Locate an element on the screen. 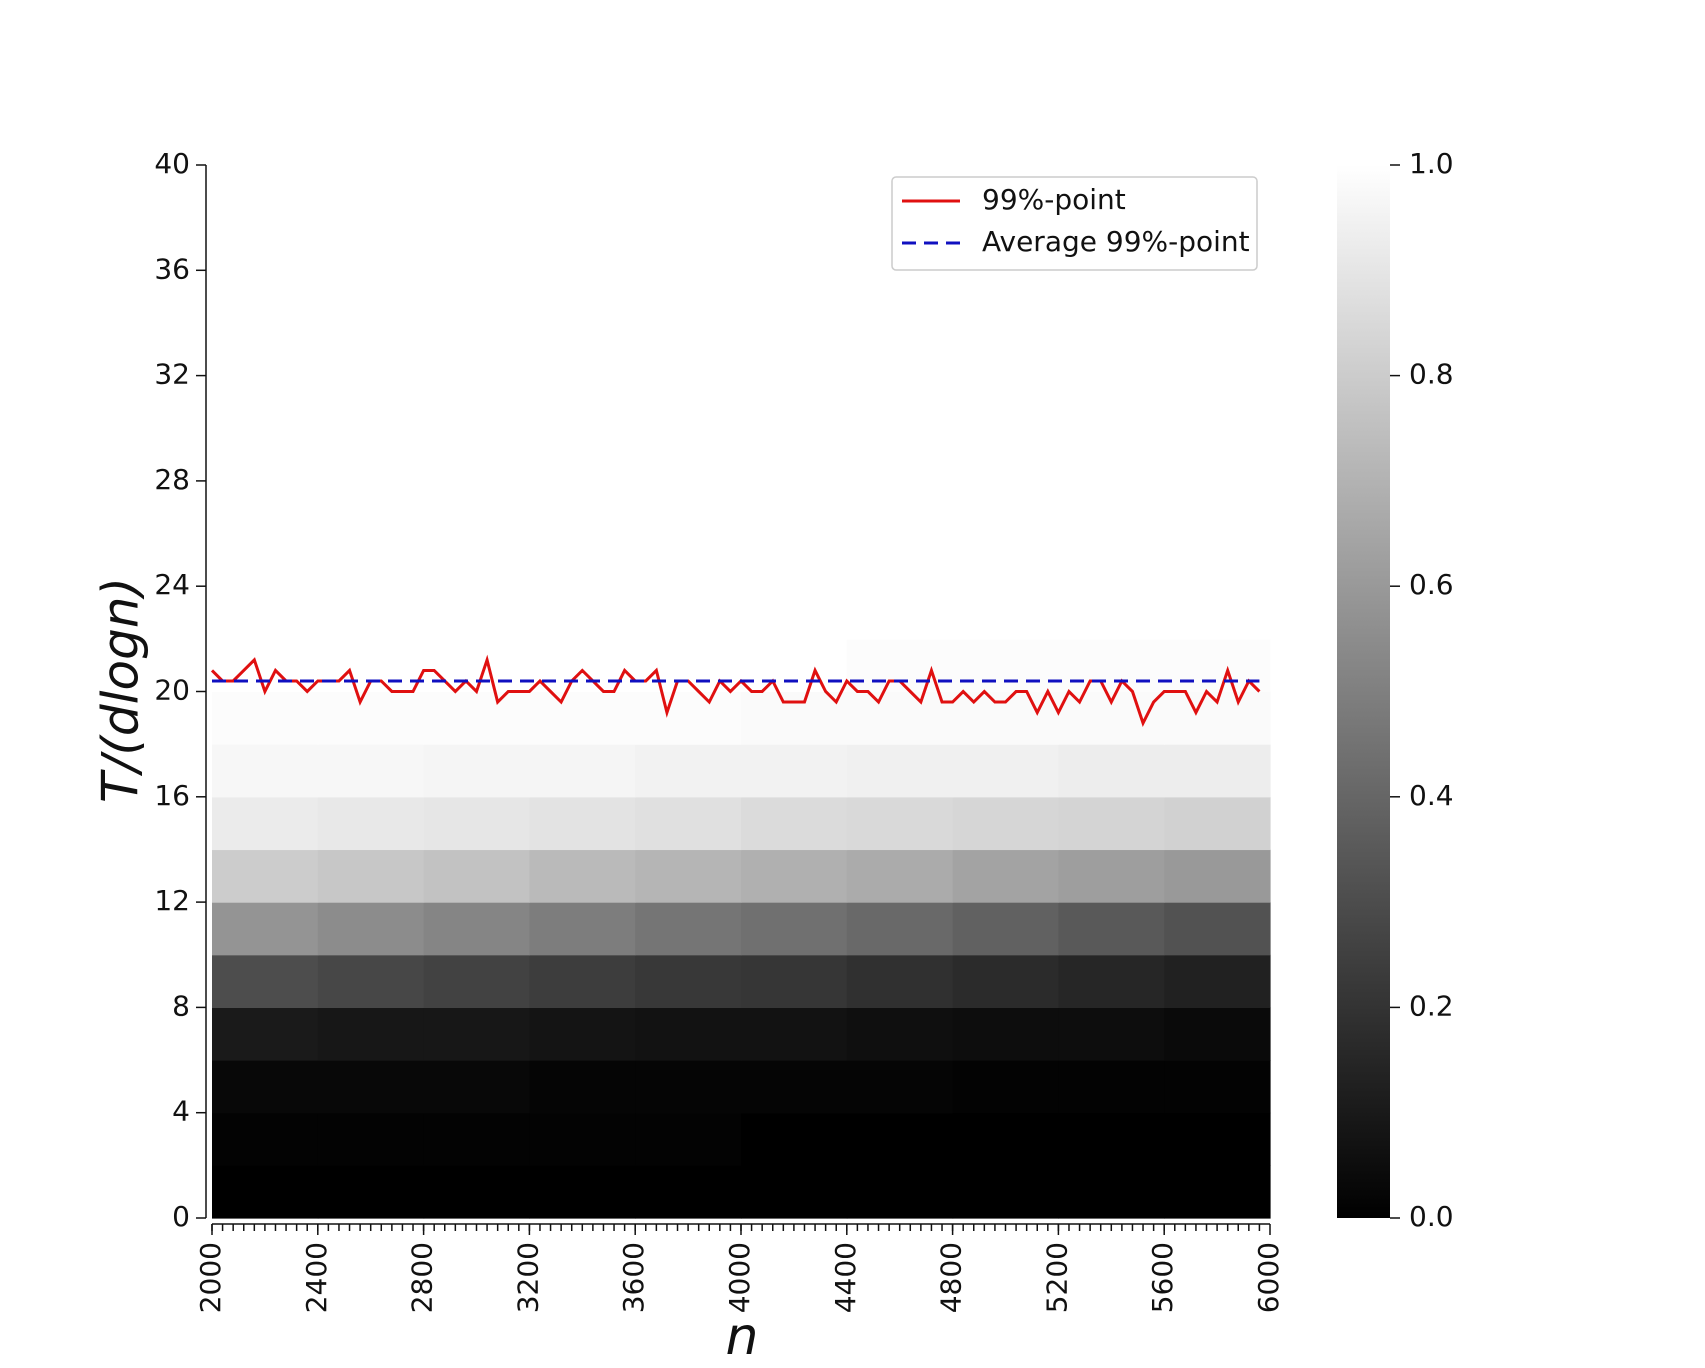  x-tick-label: 4800 is located at coordinates (951, 1277).